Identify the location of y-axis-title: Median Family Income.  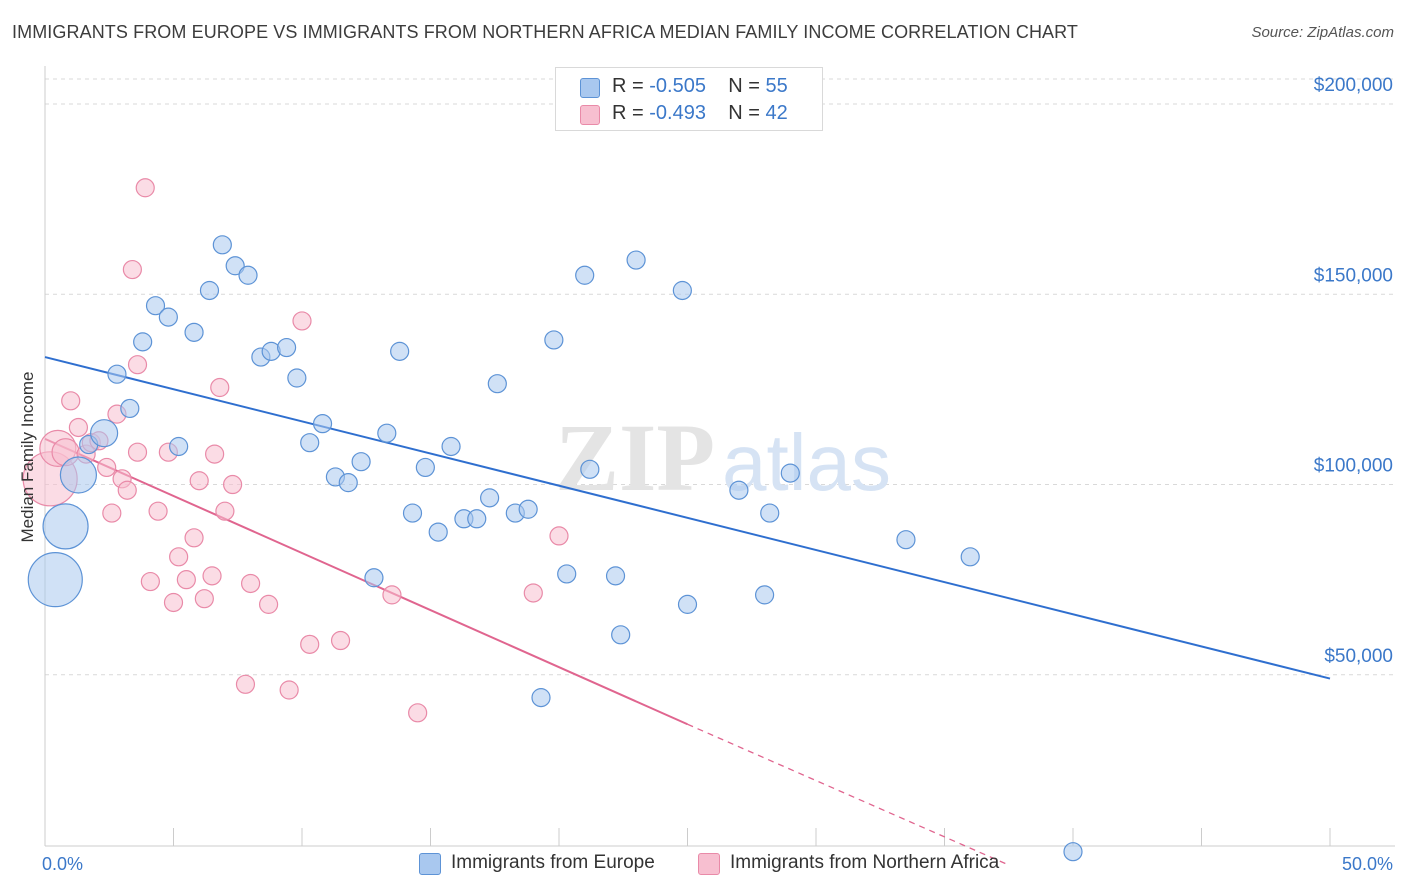
(27, 456).